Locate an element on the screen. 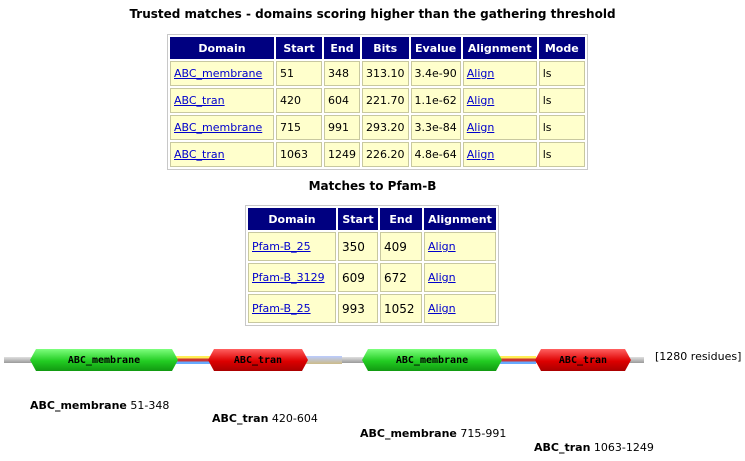 The height and width of the screenshot is (461, 745). start-cell: 609 is located at coordinates (358, 277).